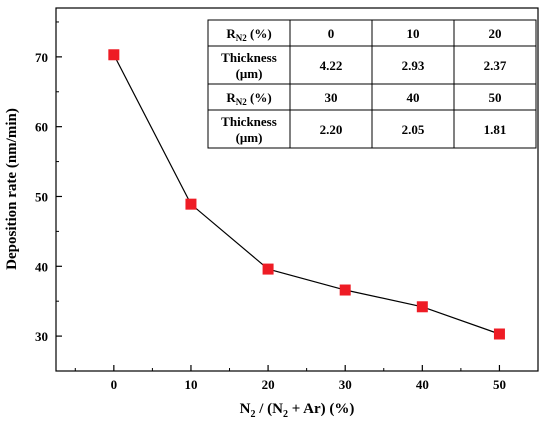 The image size is (550, 423). What do you see at coordinates (41, 127) in the screenshot?
I see `y-tick-label: 60` at bounding box center [41, 127].